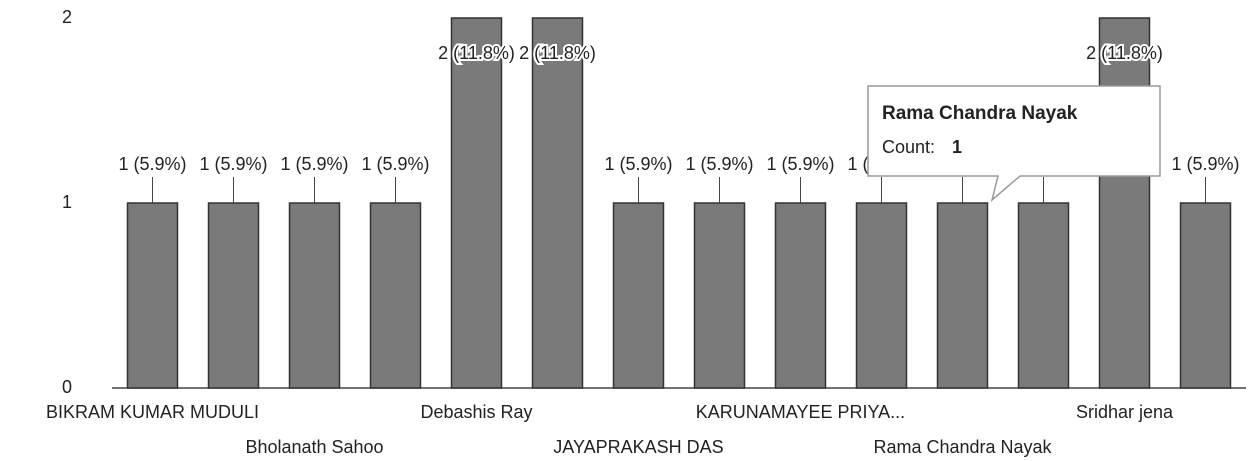 The height and width of the screenshot is (461, 1258). Describe the element at coordinates (1125, 412) in the screenshot. I see `x-tick-label: Sridhar jena` at that location.